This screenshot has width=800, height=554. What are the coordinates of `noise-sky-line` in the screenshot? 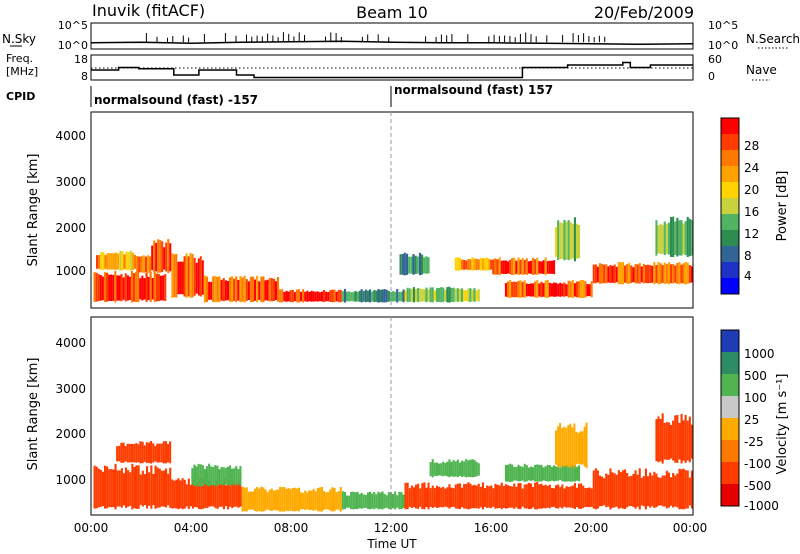 It's located at (392, 43).